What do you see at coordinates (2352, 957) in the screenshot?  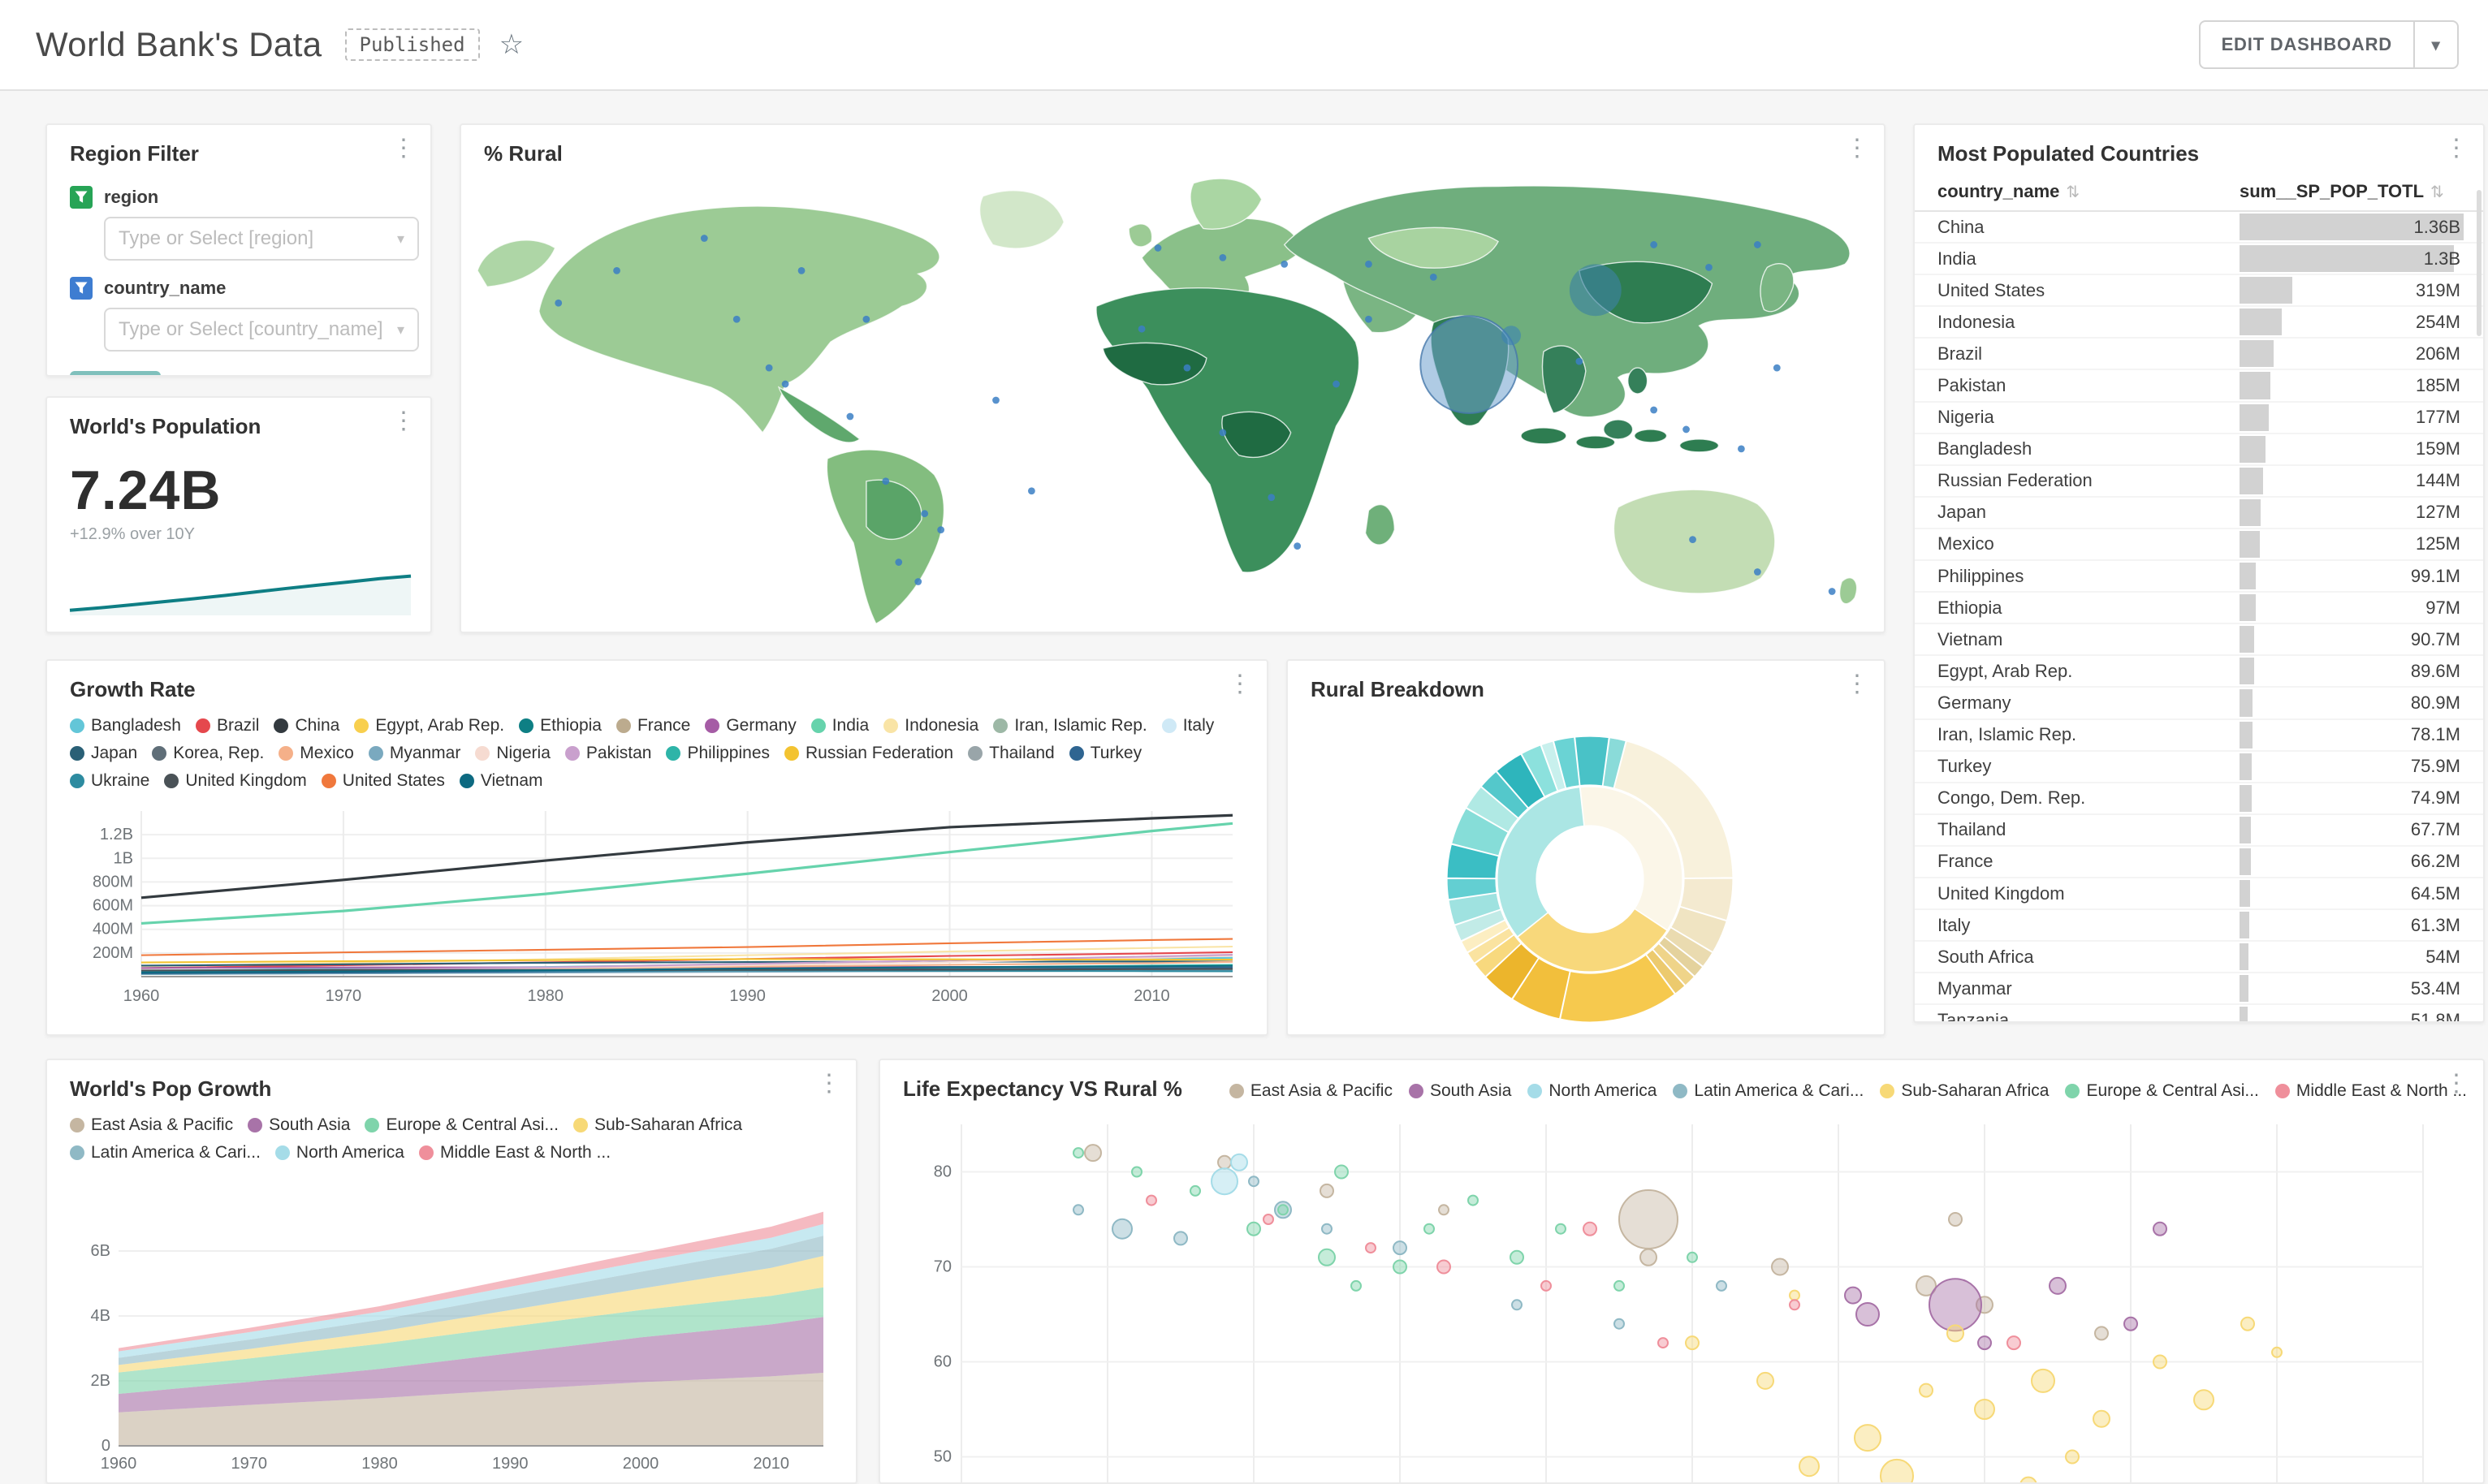 I see `population-cell: 54M` at bounding box center [2352, 957].